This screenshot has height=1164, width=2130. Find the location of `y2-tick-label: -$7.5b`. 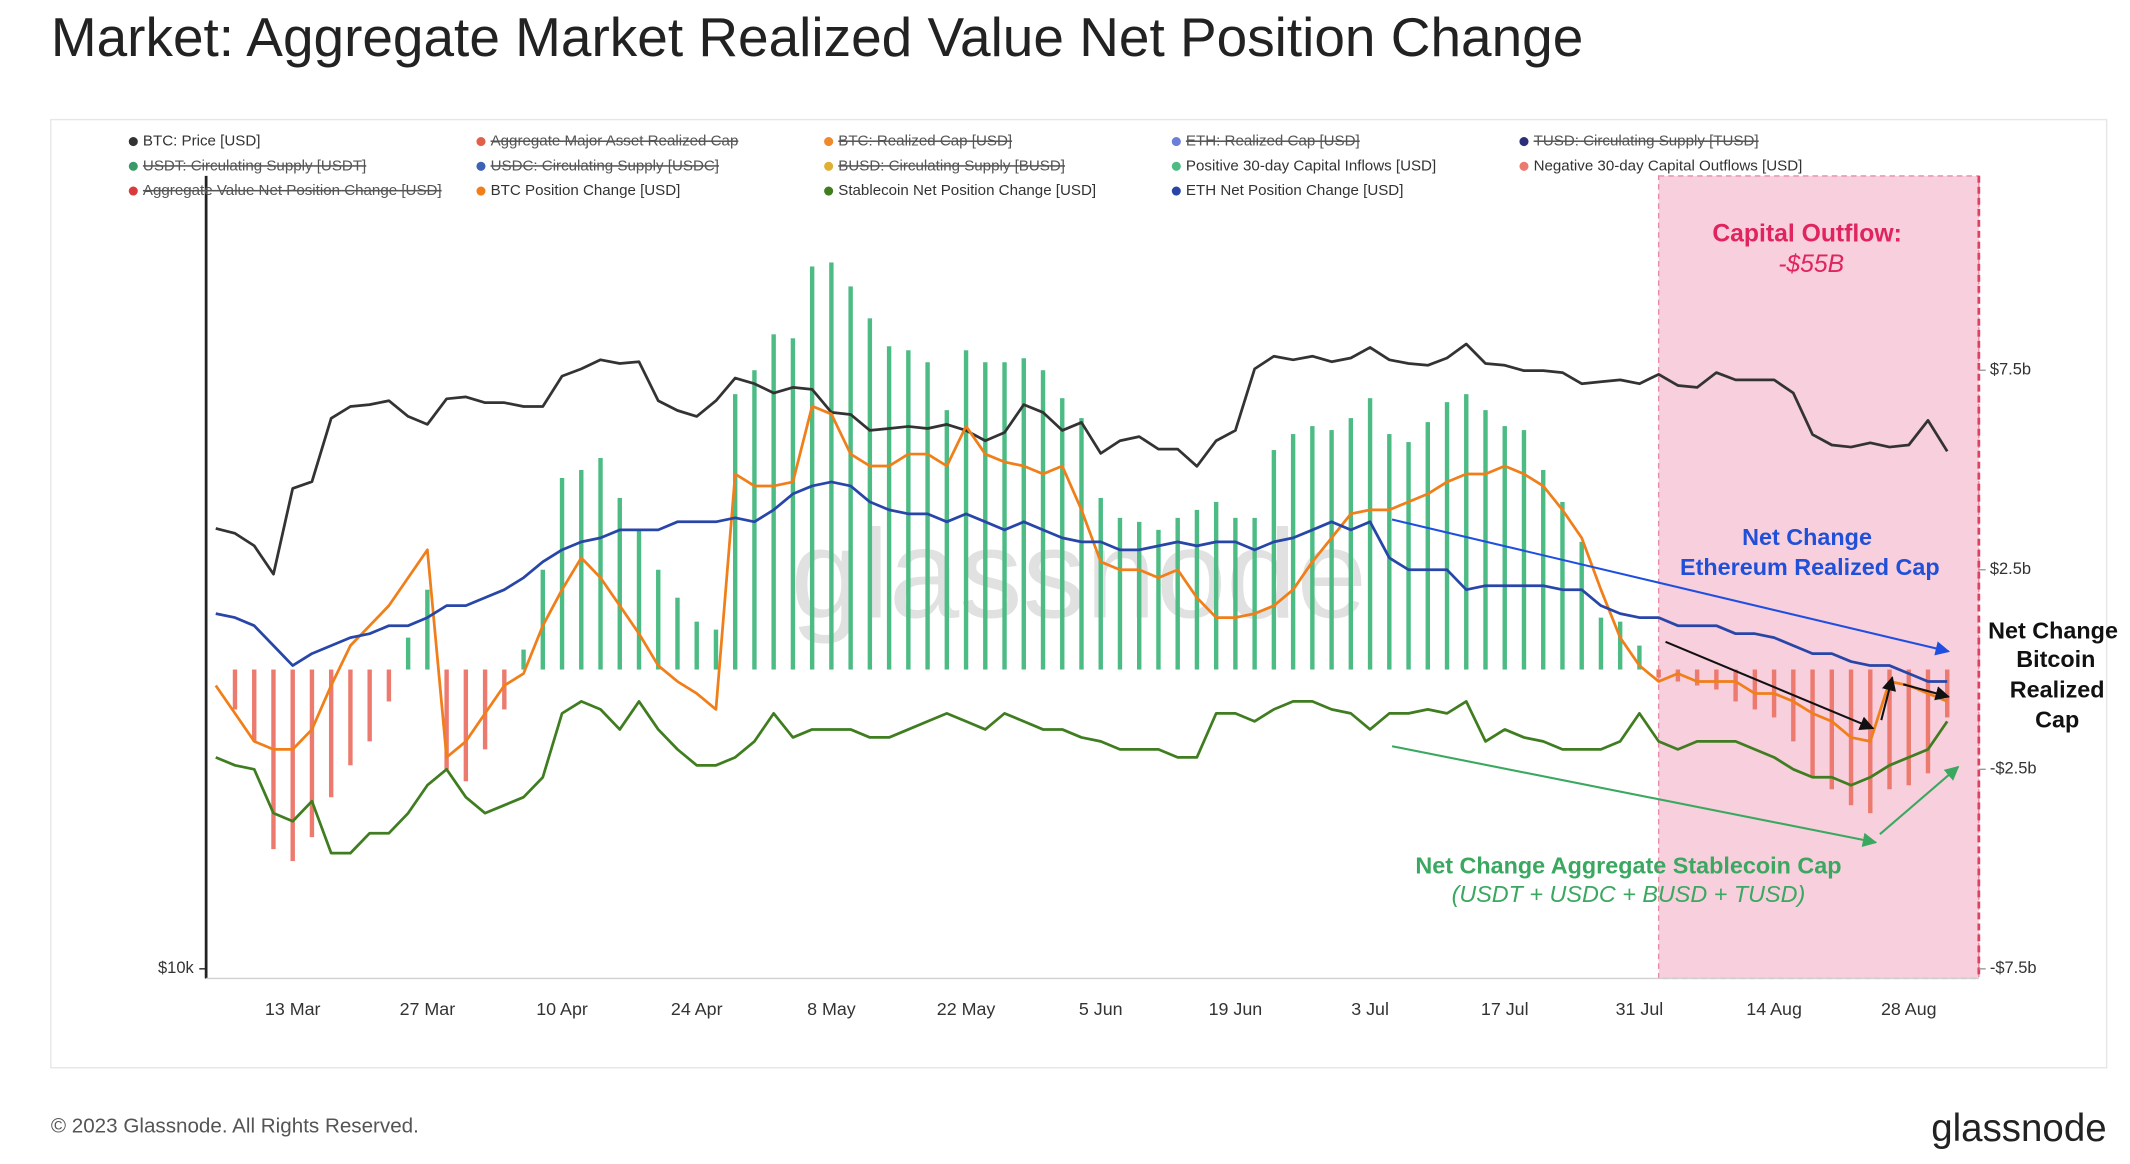

y2-tick-label: -$7.5b is located at coordinates (2013, 968).